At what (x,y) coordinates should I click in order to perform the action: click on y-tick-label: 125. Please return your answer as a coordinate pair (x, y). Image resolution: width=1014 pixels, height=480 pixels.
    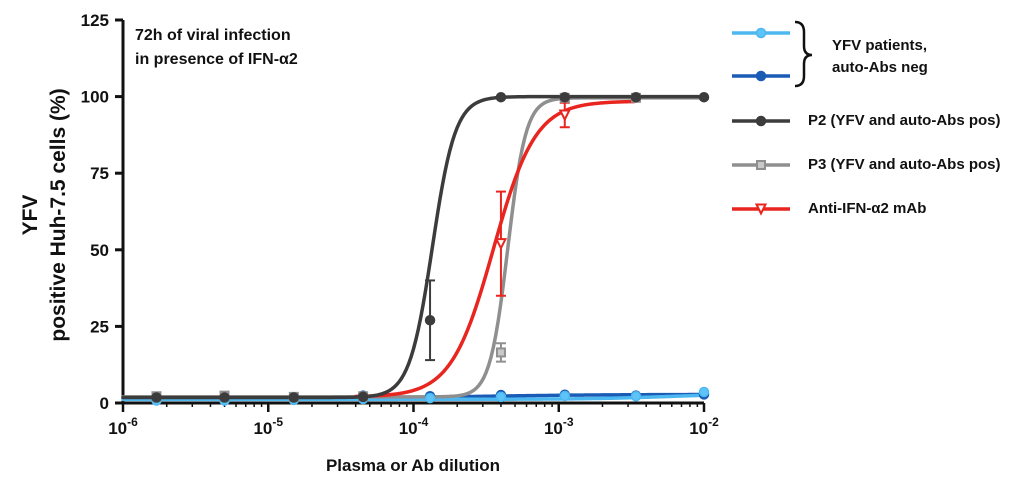
    Looking at the image, I should click on (95, 20).